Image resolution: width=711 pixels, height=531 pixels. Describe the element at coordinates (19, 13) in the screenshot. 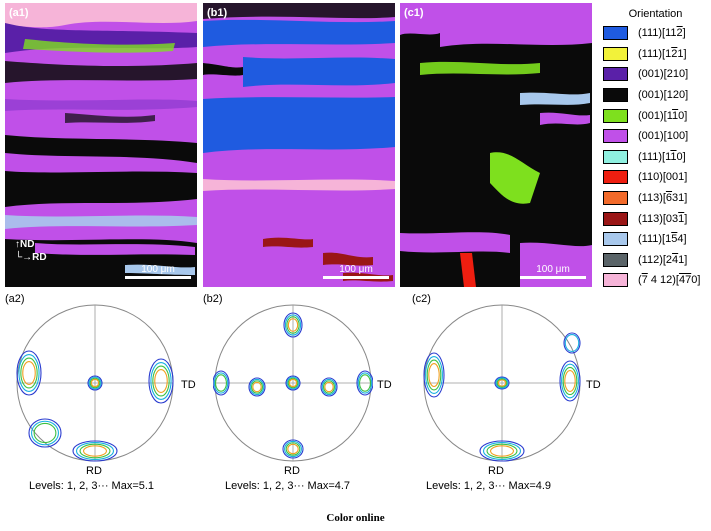

I see `map-label: (a1)` at that location.